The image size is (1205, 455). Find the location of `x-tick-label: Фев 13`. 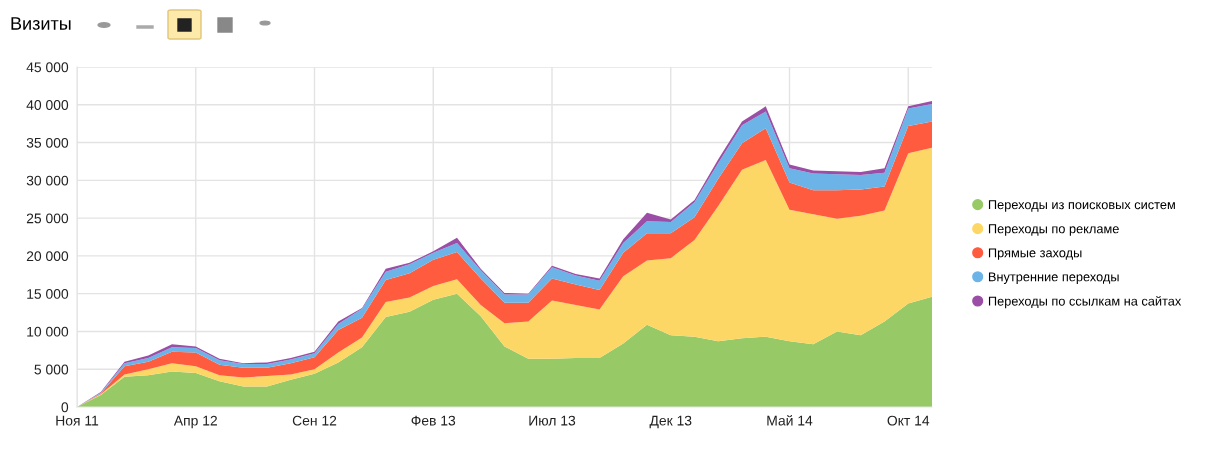

x-tick-label: Фев 13 is located at coordinates (433, 420).